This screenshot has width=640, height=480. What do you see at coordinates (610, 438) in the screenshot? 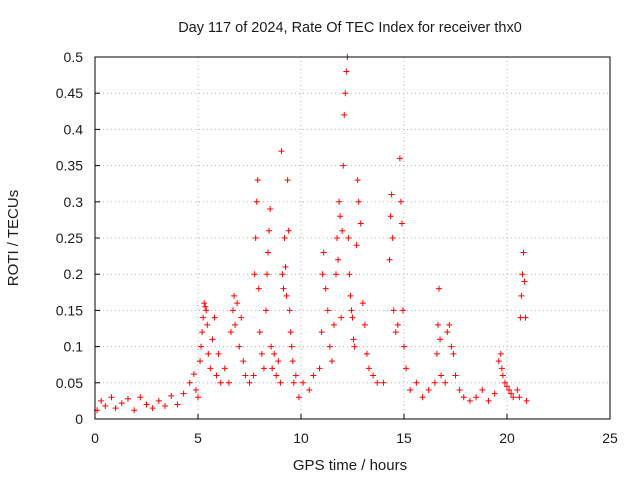
I see `x-tick-label: 25` at bounding box center [610, 438].